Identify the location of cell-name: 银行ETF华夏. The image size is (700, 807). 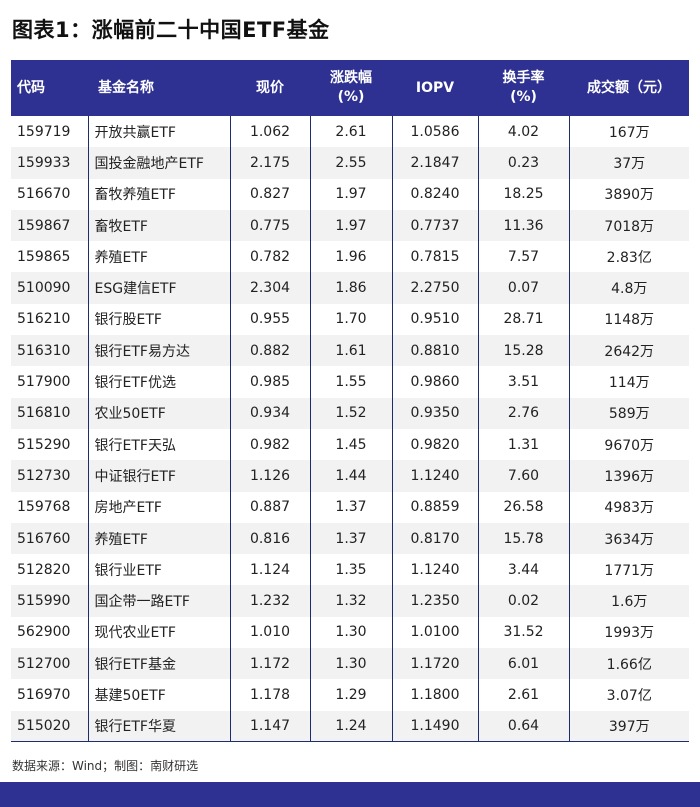
(159, 726).